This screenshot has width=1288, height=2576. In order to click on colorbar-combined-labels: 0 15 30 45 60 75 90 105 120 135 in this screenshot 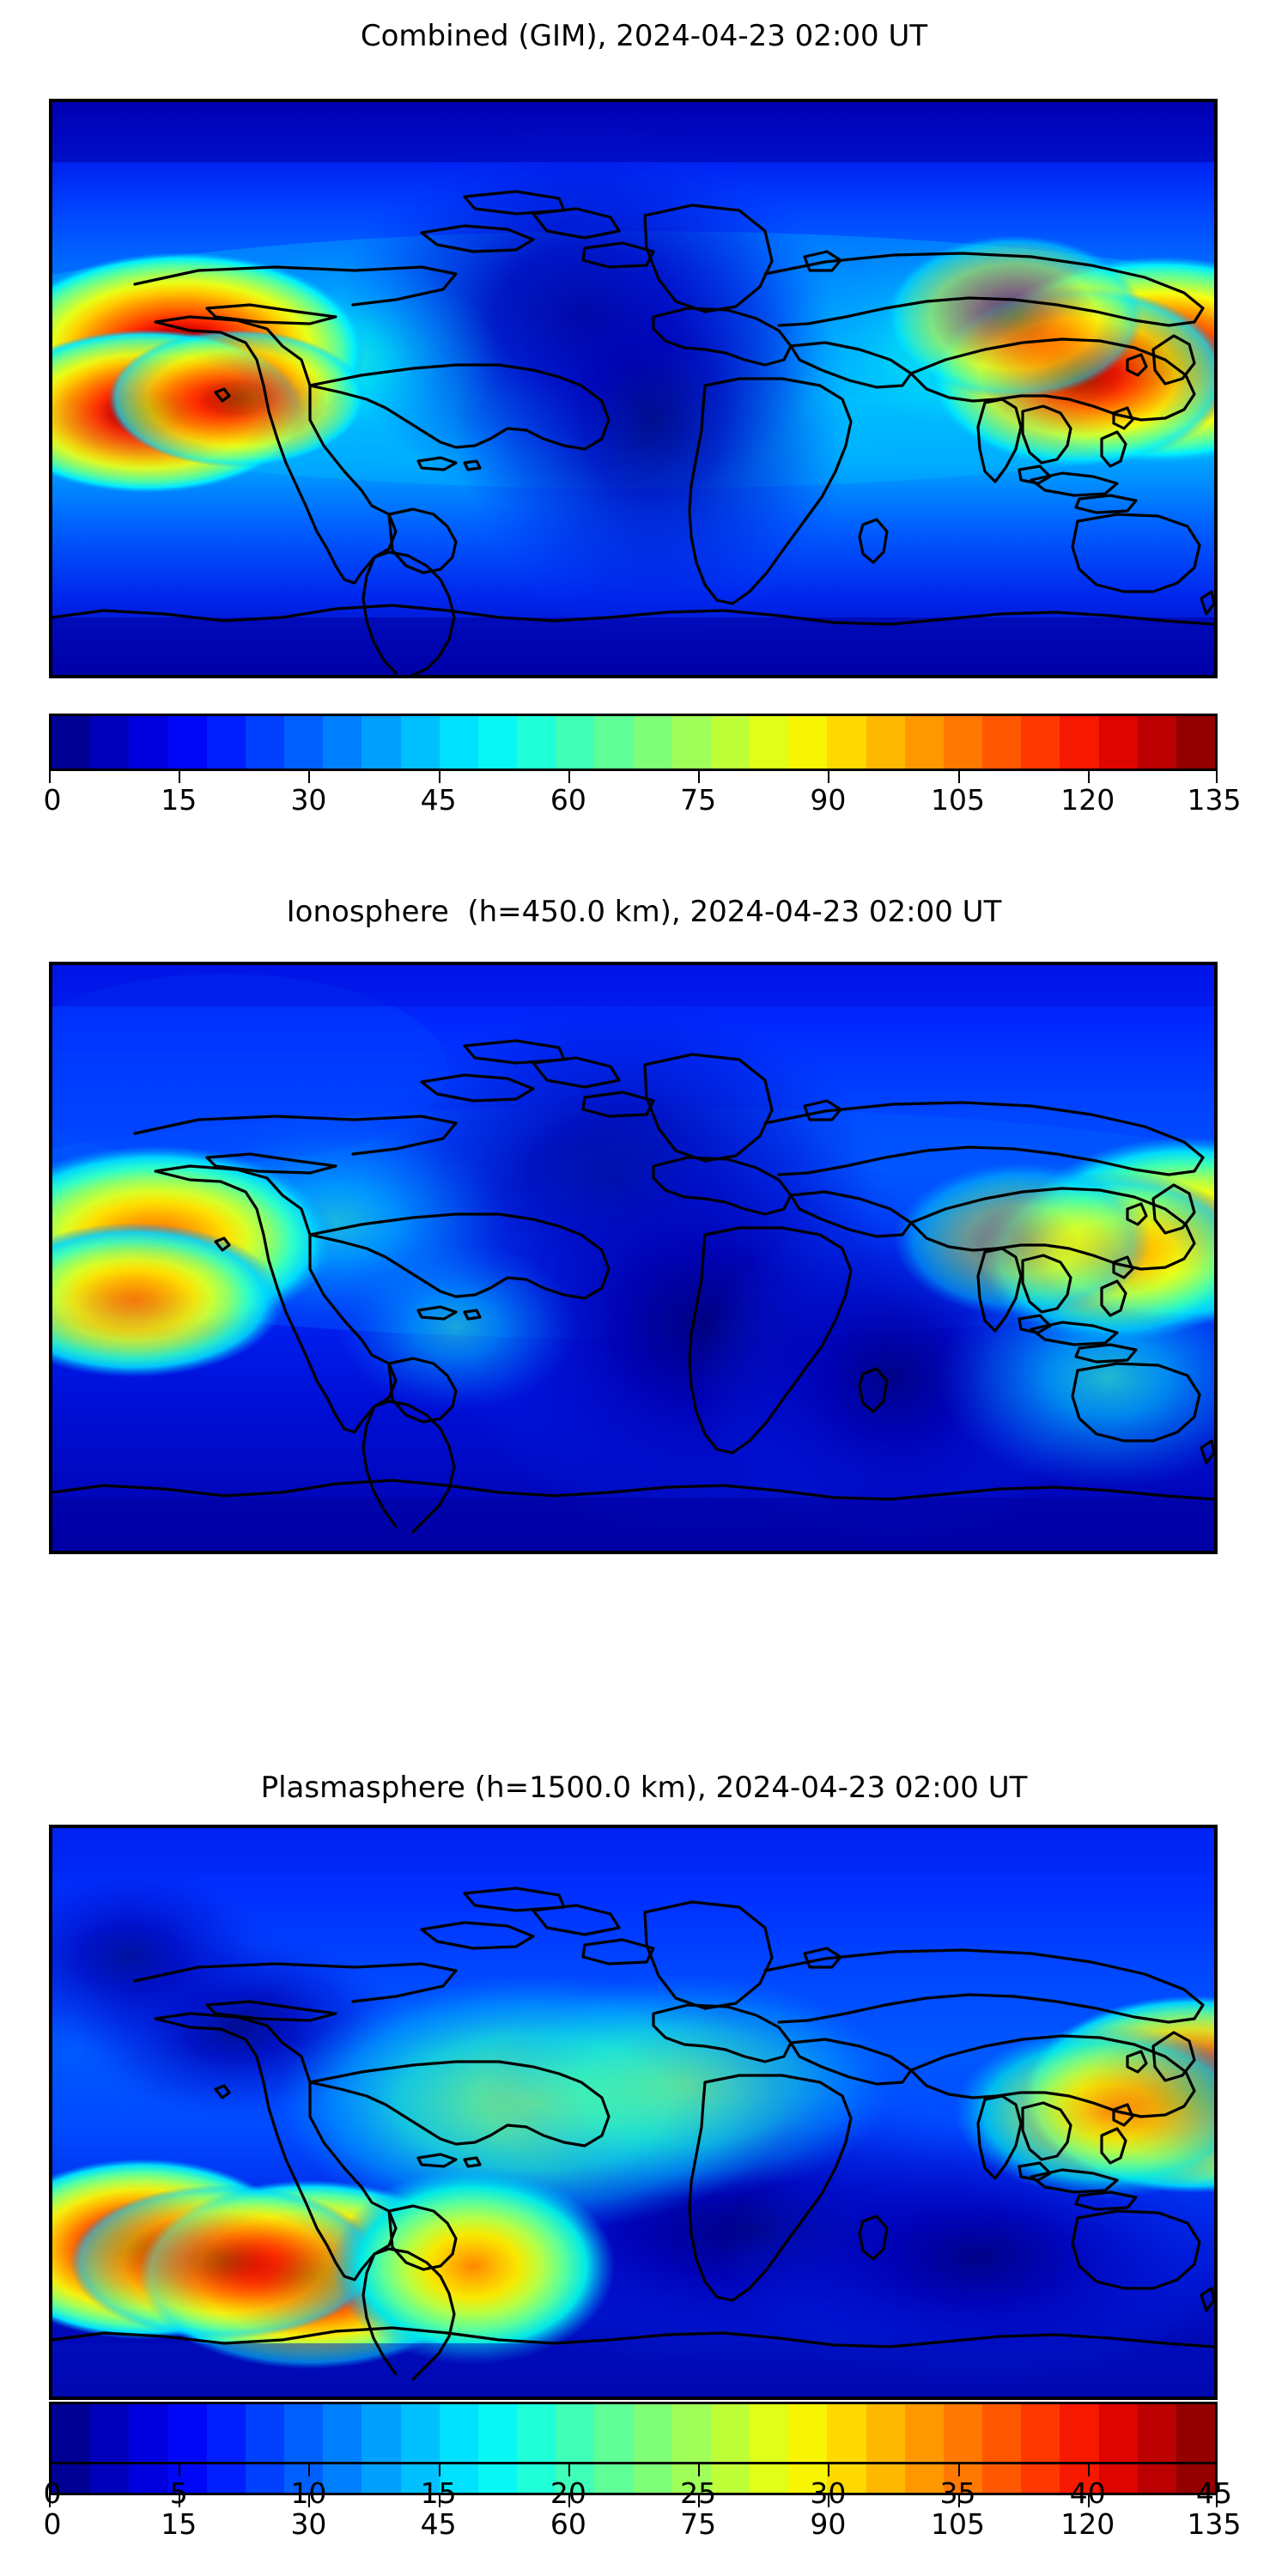, I will do `click(643, 803)`.